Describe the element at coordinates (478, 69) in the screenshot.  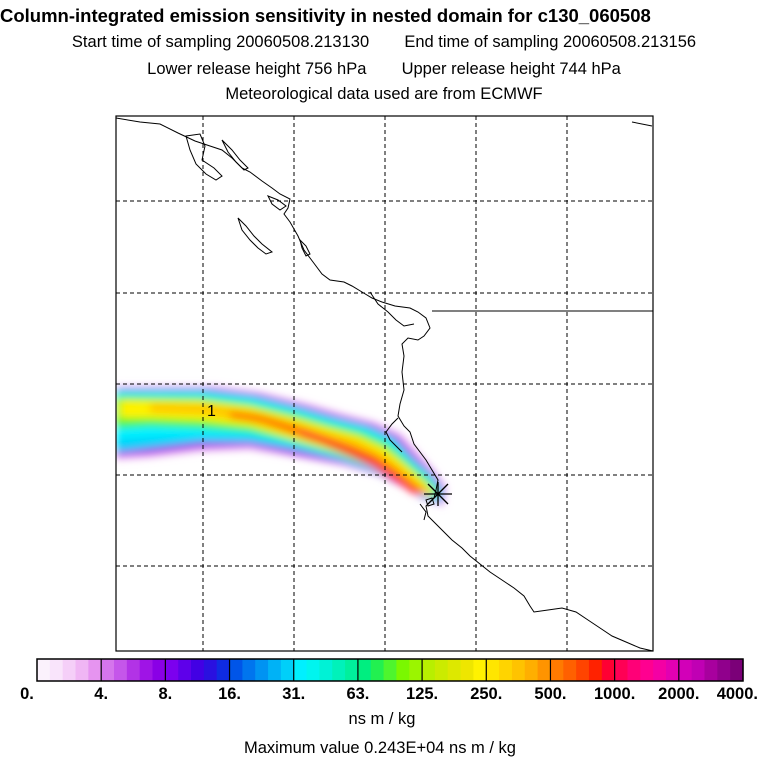
I see `upper-height-label: Upper release height` at that location.